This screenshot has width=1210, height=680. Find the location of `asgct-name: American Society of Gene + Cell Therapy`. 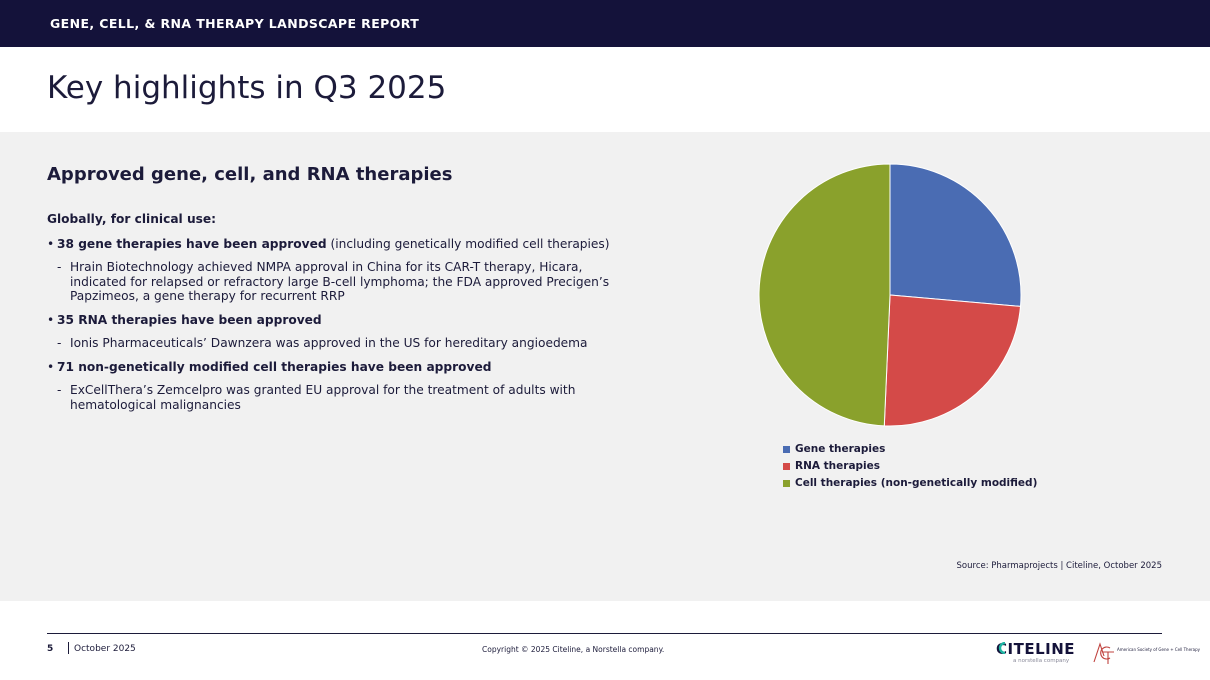

asgct-name: American Society of Gene + Cell Therapy is located at coordinates (1159, 649).